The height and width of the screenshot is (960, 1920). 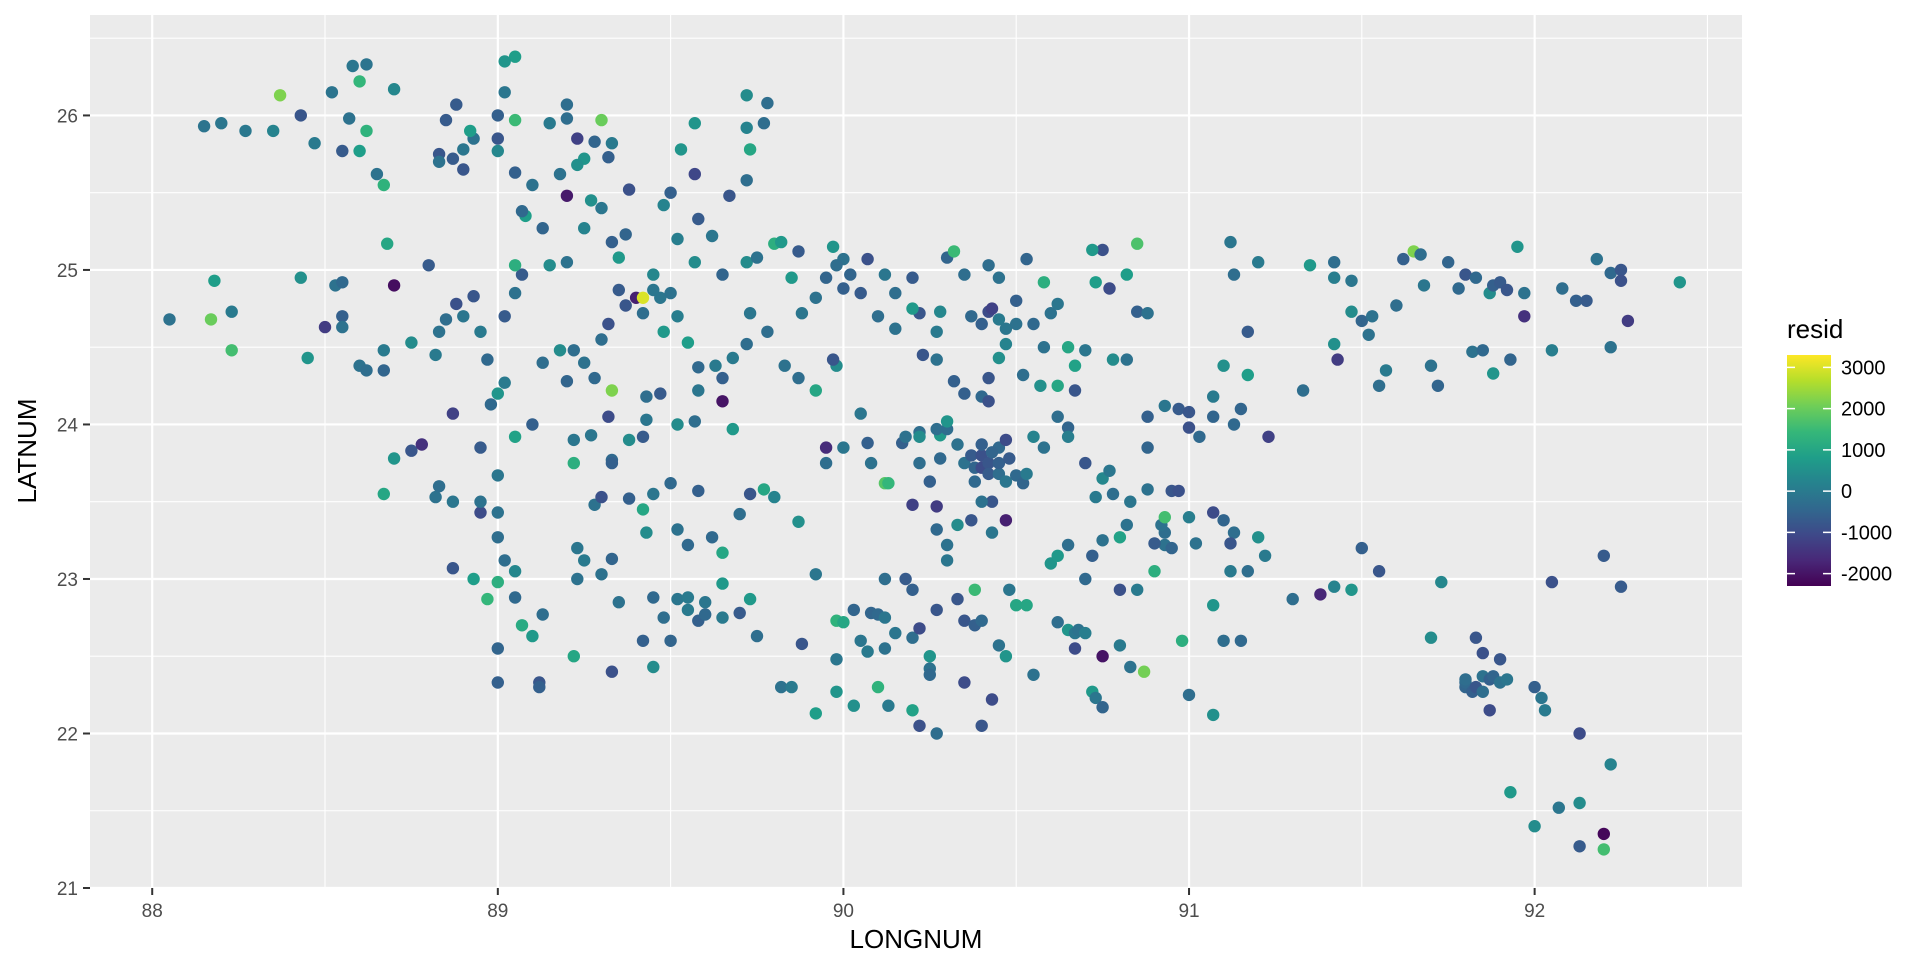 I want to click on y-tick-label: 23, so click(x=67, y=580).